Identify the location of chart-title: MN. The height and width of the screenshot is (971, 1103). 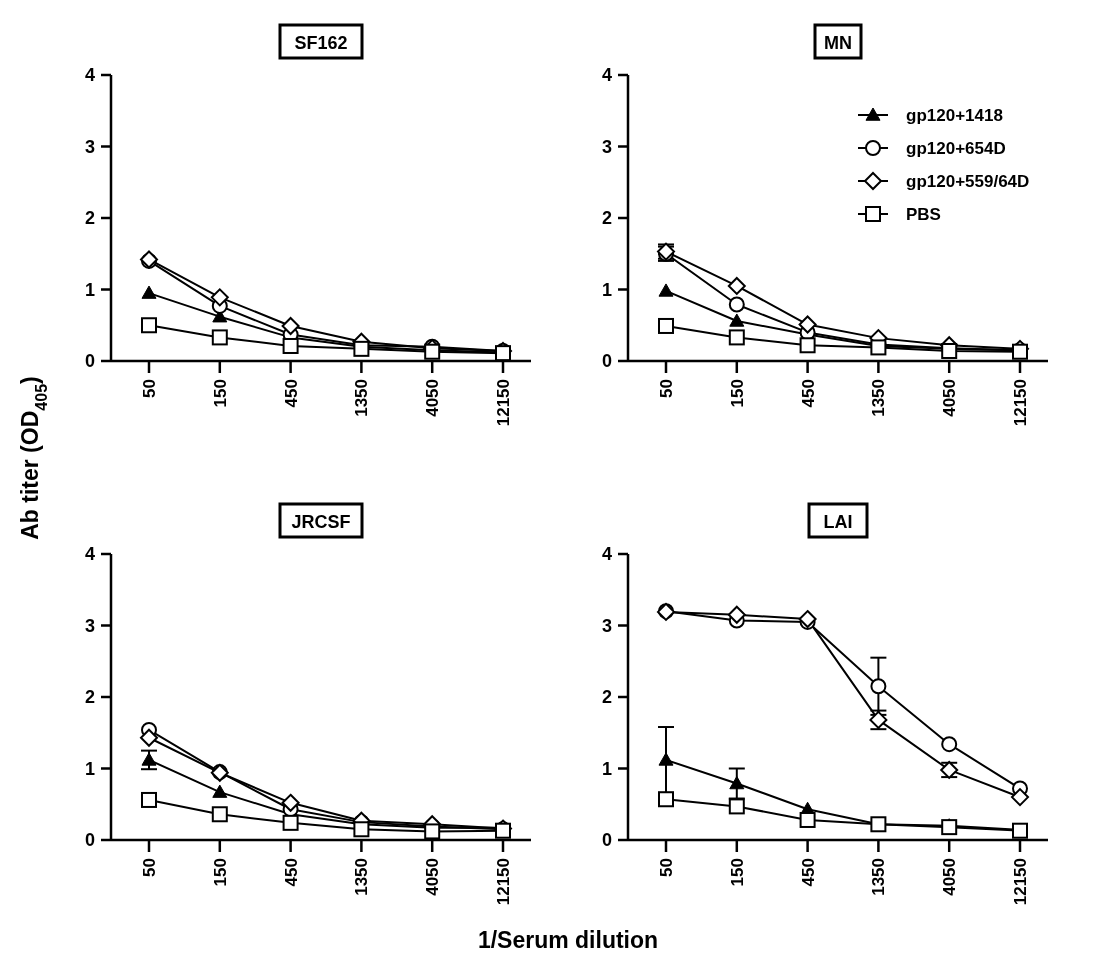
(838, 43).